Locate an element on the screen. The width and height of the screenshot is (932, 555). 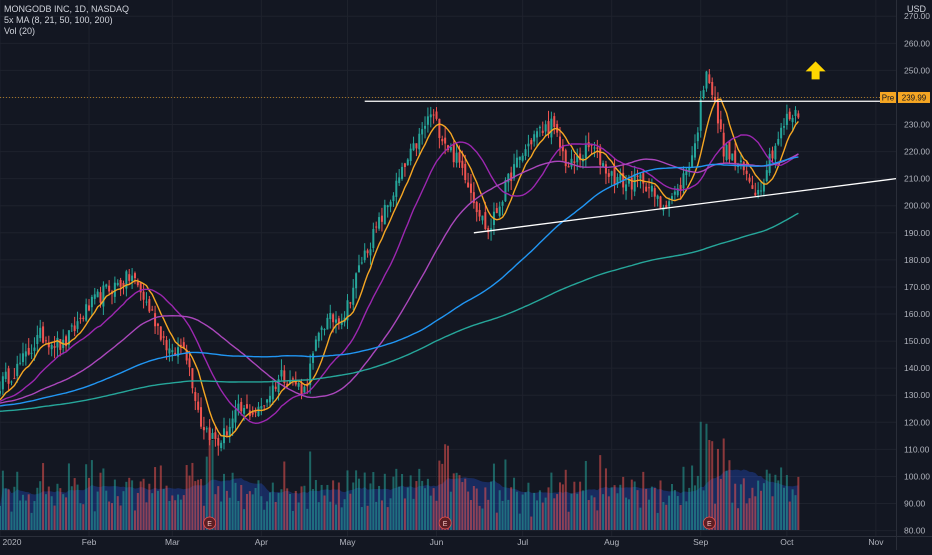
earnings-marker-icon is located at coordinates (210, 523).